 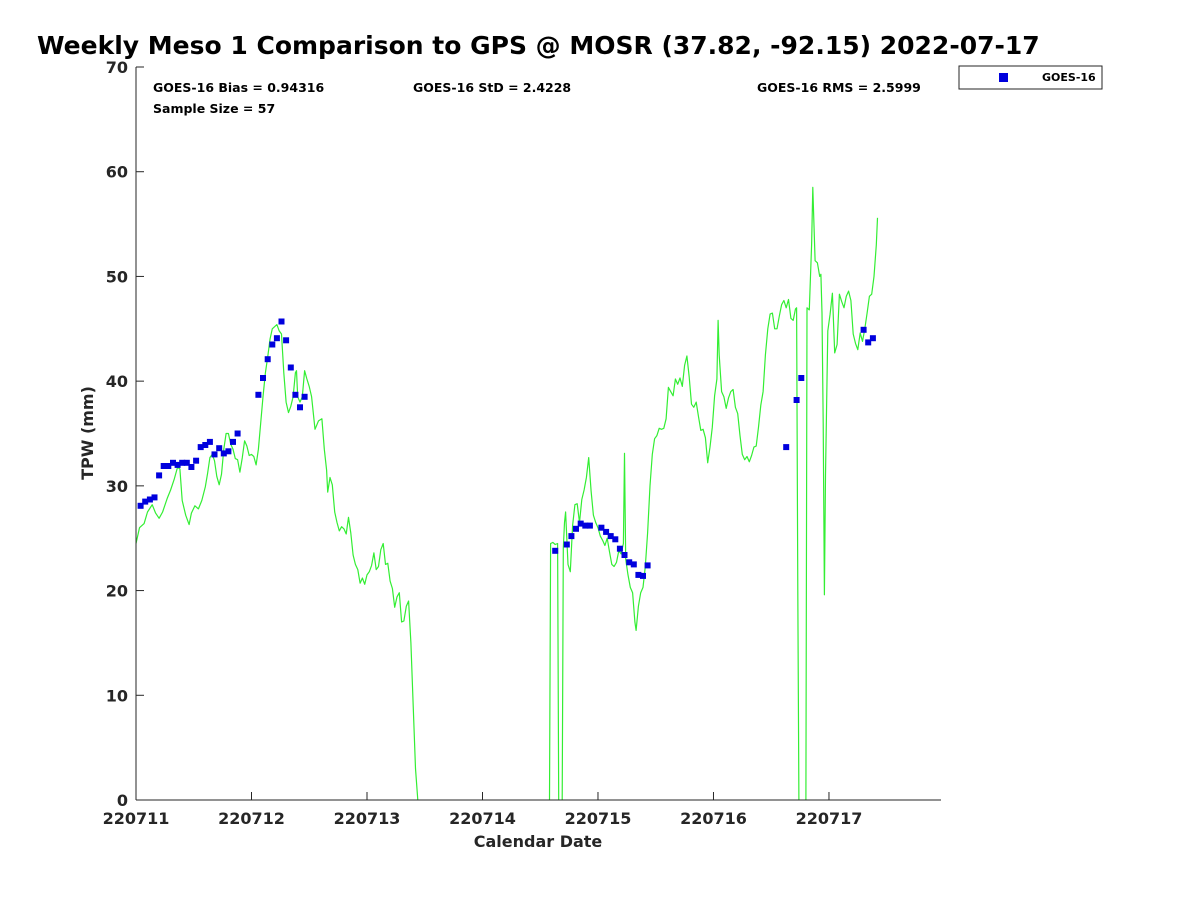 I want to click on y-tick-label: 70, so click(x=117, y=67).